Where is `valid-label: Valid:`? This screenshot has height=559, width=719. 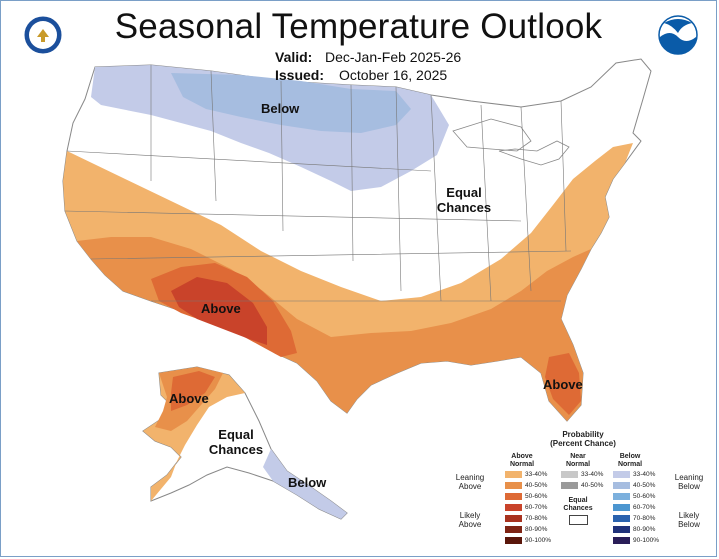
valid-label: Valid: is located at coordinates (294, 57).